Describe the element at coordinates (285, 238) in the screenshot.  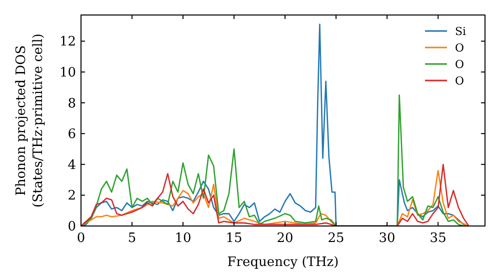
I see `x-tick-label: 20` at that location.